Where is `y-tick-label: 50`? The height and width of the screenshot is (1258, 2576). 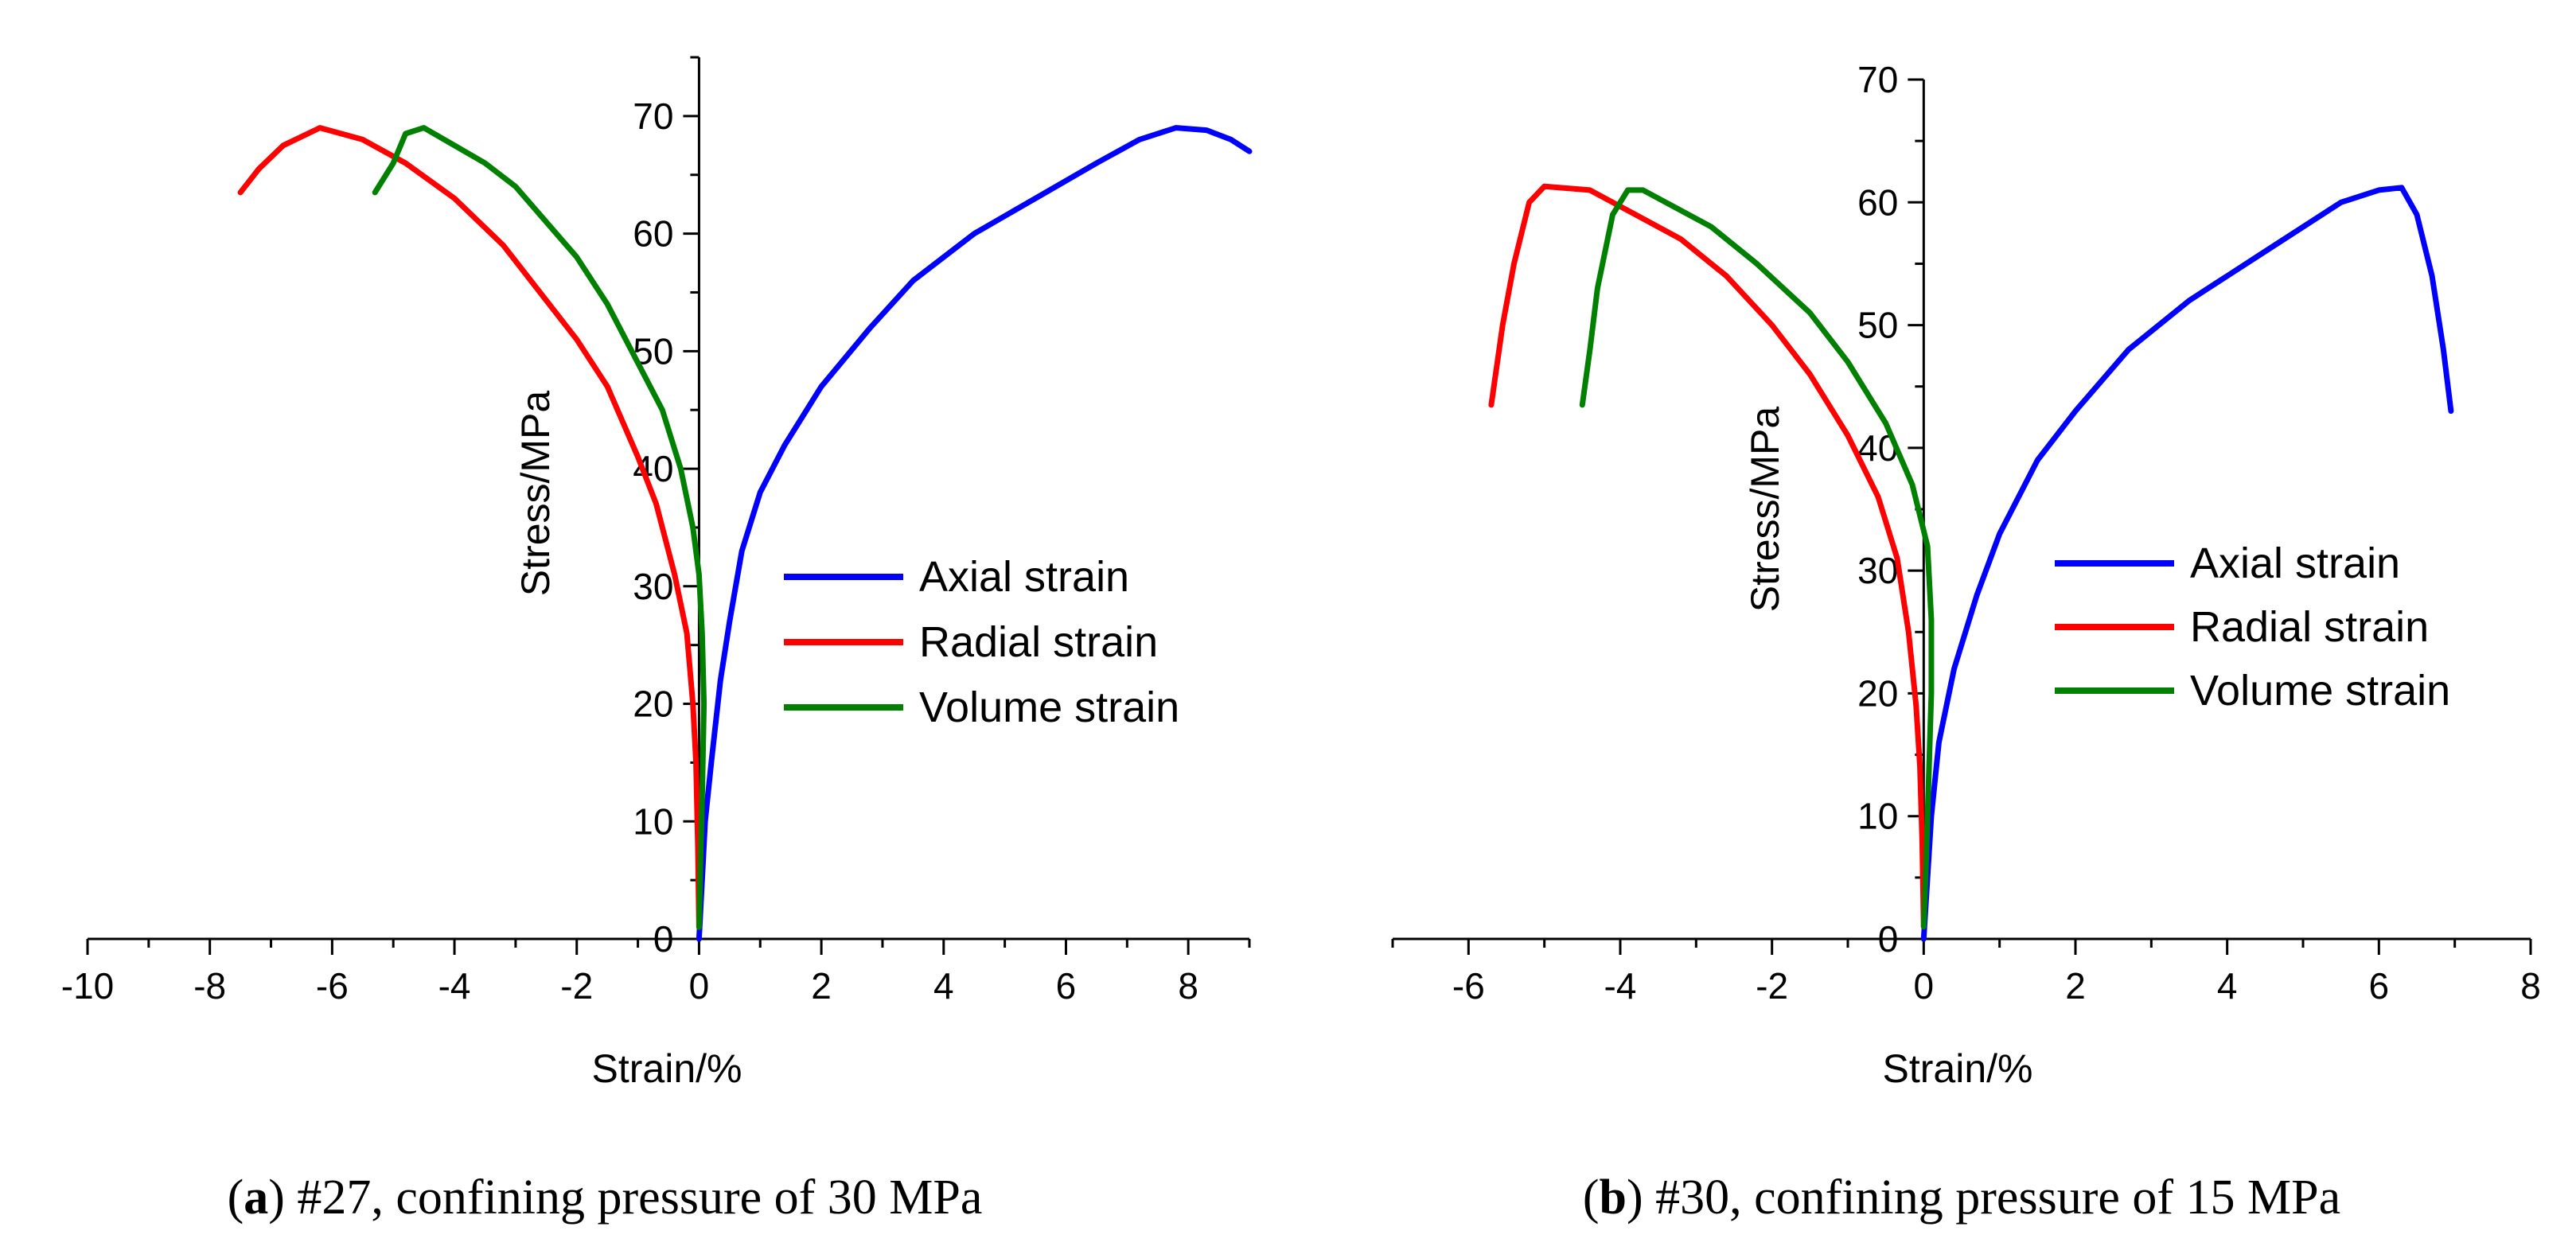
y-tick-label: 50 is located at coordinates (1877, 325).